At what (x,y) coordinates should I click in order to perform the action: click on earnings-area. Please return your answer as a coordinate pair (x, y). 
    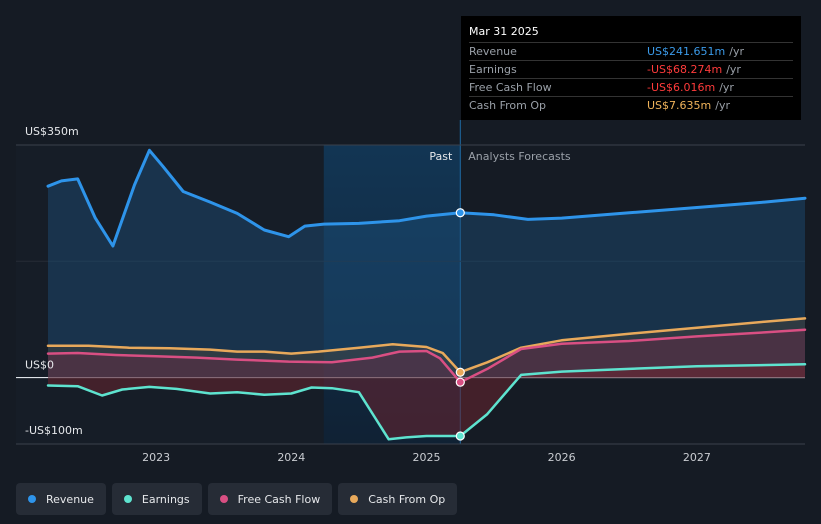
    Looking at the image, I should click on (426, 402).